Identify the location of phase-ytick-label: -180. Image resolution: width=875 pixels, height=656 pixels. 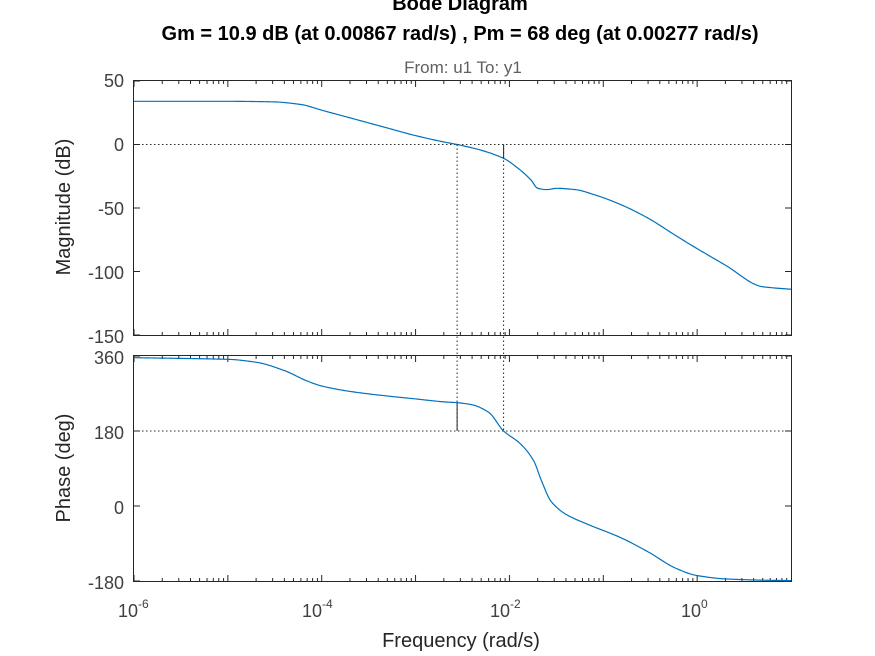
(106, 583).